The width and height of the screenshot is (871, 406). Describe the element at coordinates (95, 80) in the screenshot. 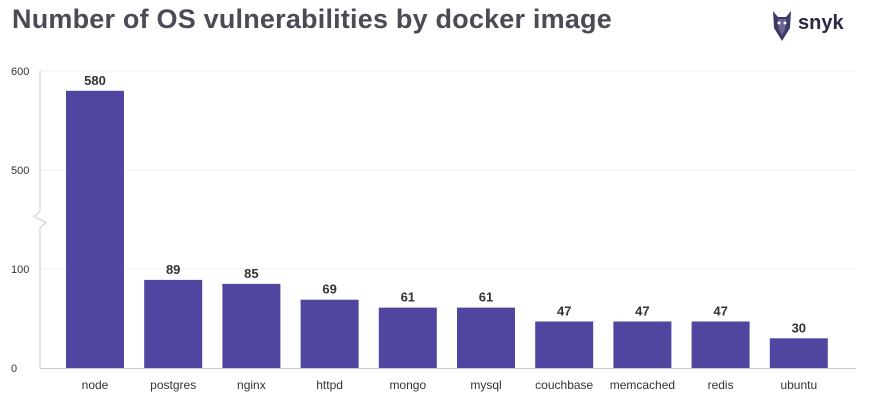

I see `data-label-node: 580` at that location.